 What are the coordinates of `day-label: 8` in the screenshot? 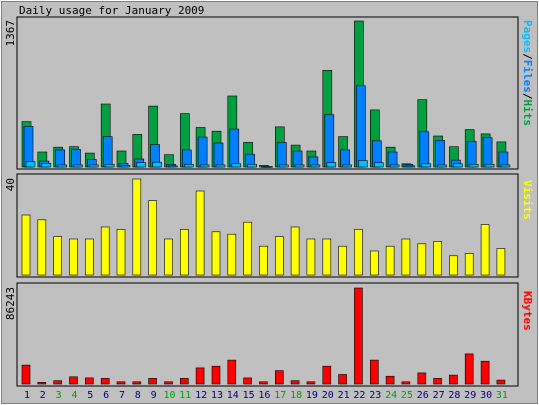 It's located at (138, 395).